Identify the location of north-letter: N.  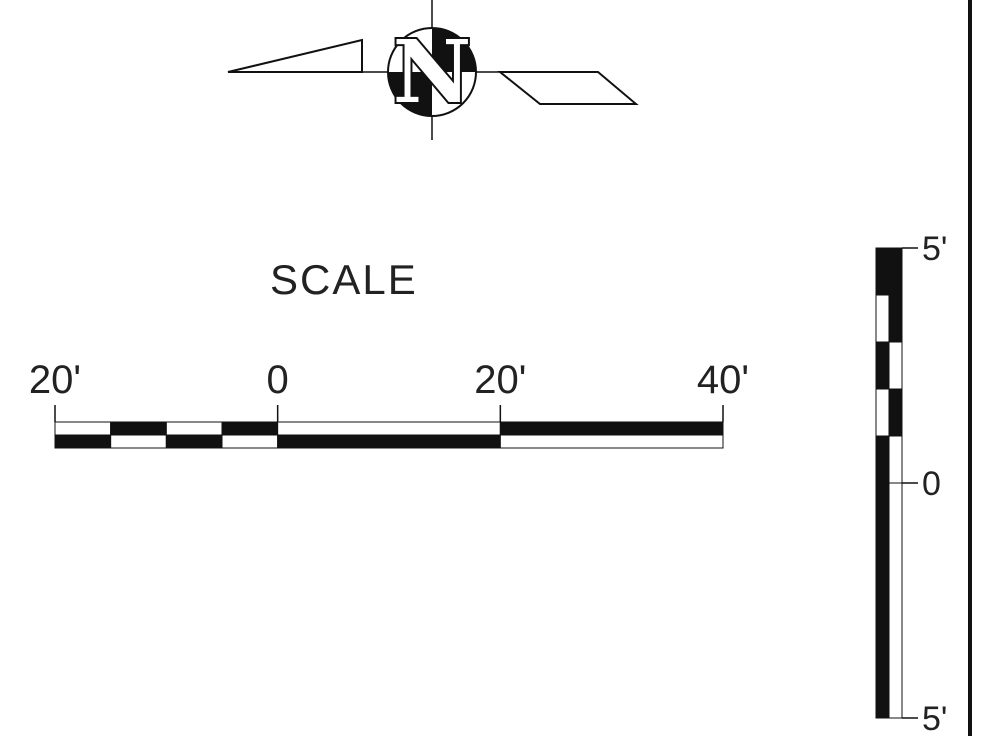
(432, 72).